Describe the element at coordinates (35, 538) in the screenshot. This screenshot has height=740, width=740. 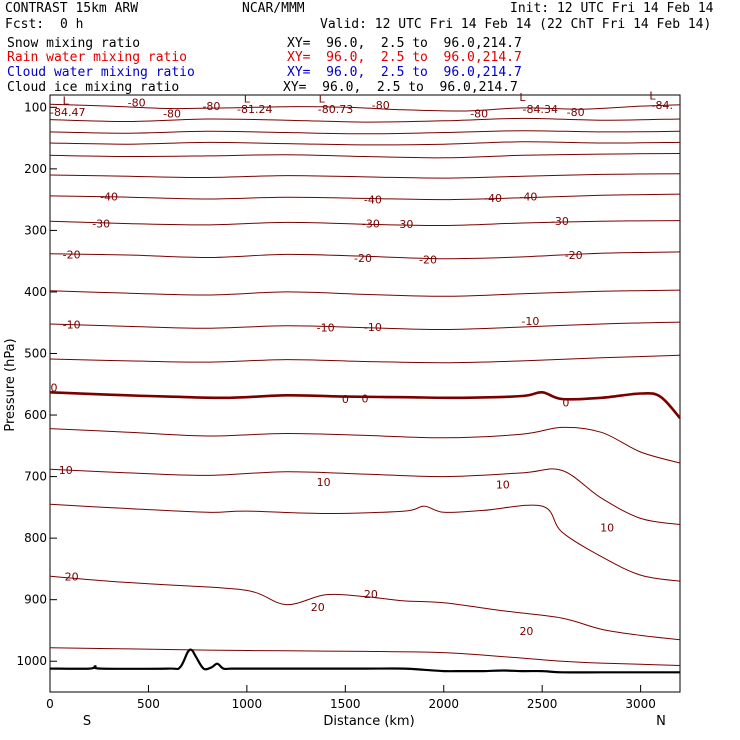
I see `y-tick-label: 800` at that location.